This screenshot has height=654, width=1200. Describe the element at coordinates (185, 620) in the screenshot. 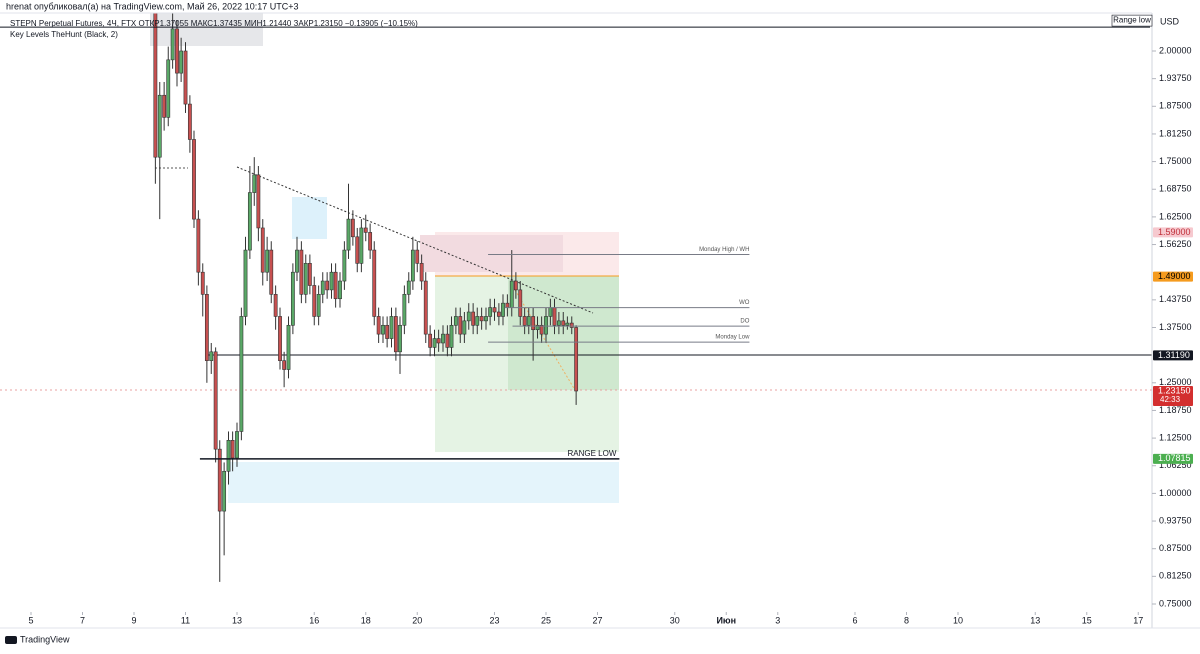

I see `x-tick-label: 11` at that location.